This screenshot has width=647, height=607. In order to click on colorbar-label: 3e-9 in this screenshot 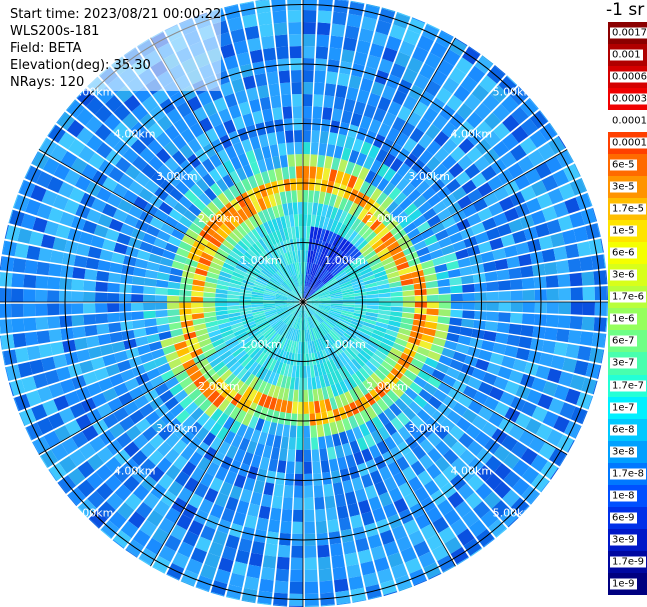, I will do `click(623, 540)`.